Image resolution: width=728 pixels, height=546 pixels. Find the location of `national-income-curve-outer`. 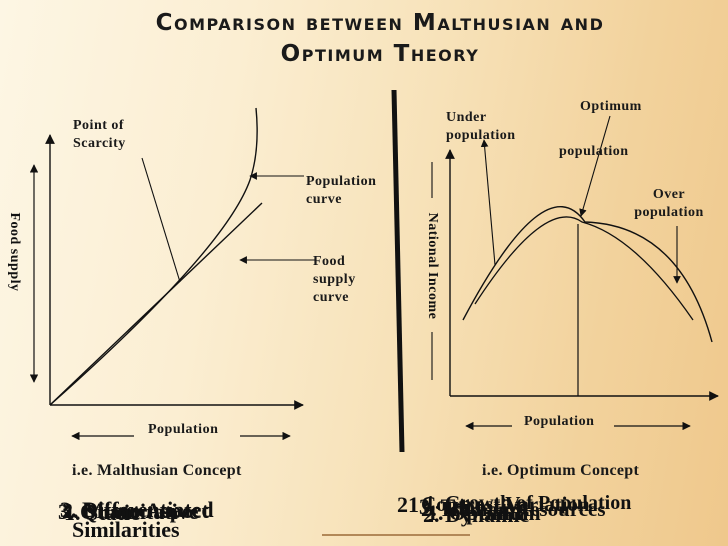

national-income-curve-outer is located at coordinates (587, 274).